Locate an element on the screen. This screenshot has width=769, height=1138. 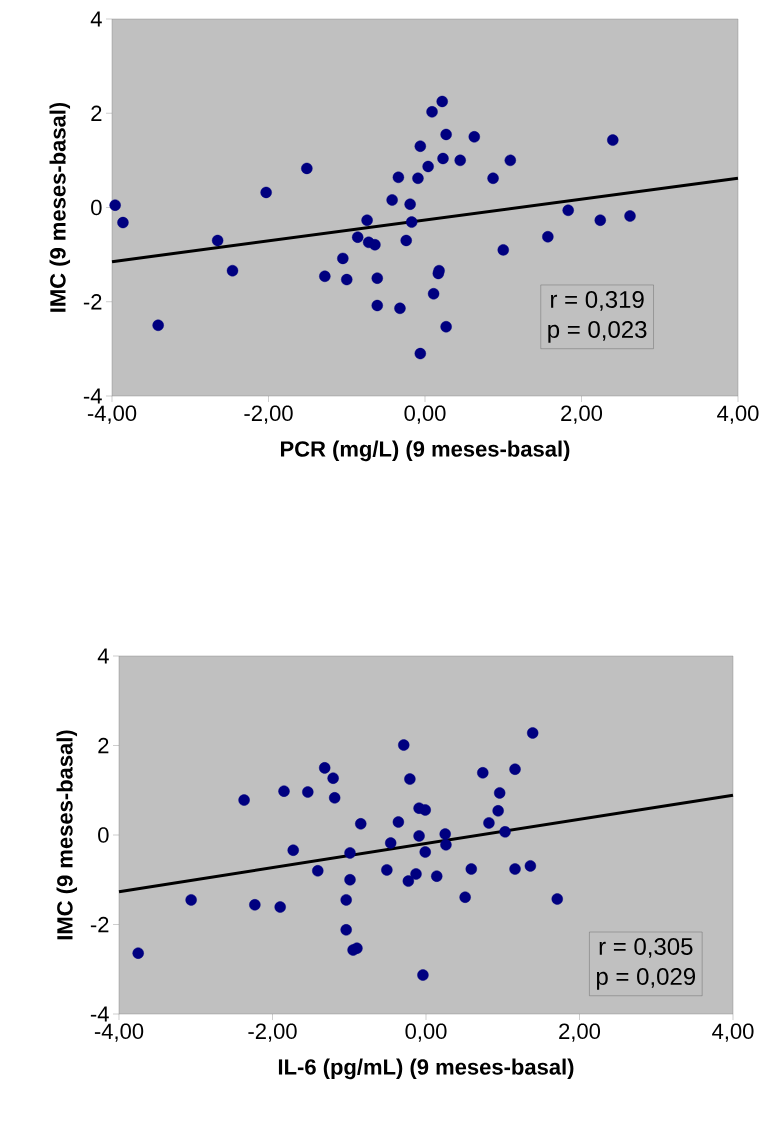
x-axis-title: PCR (mg/L) (9 meses-basal) is located at coordinates (425, 451).